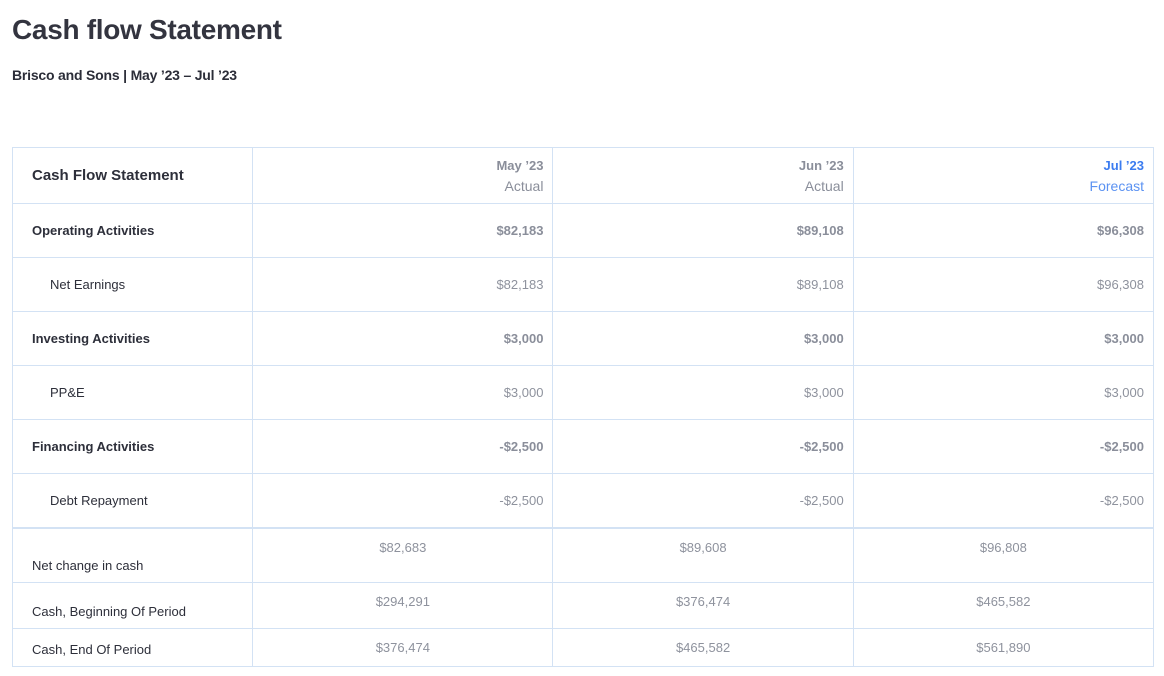 The width and height of the screenshot is (1164, 676). I want to click on summary-value: $561,890, so click(1003, 647).